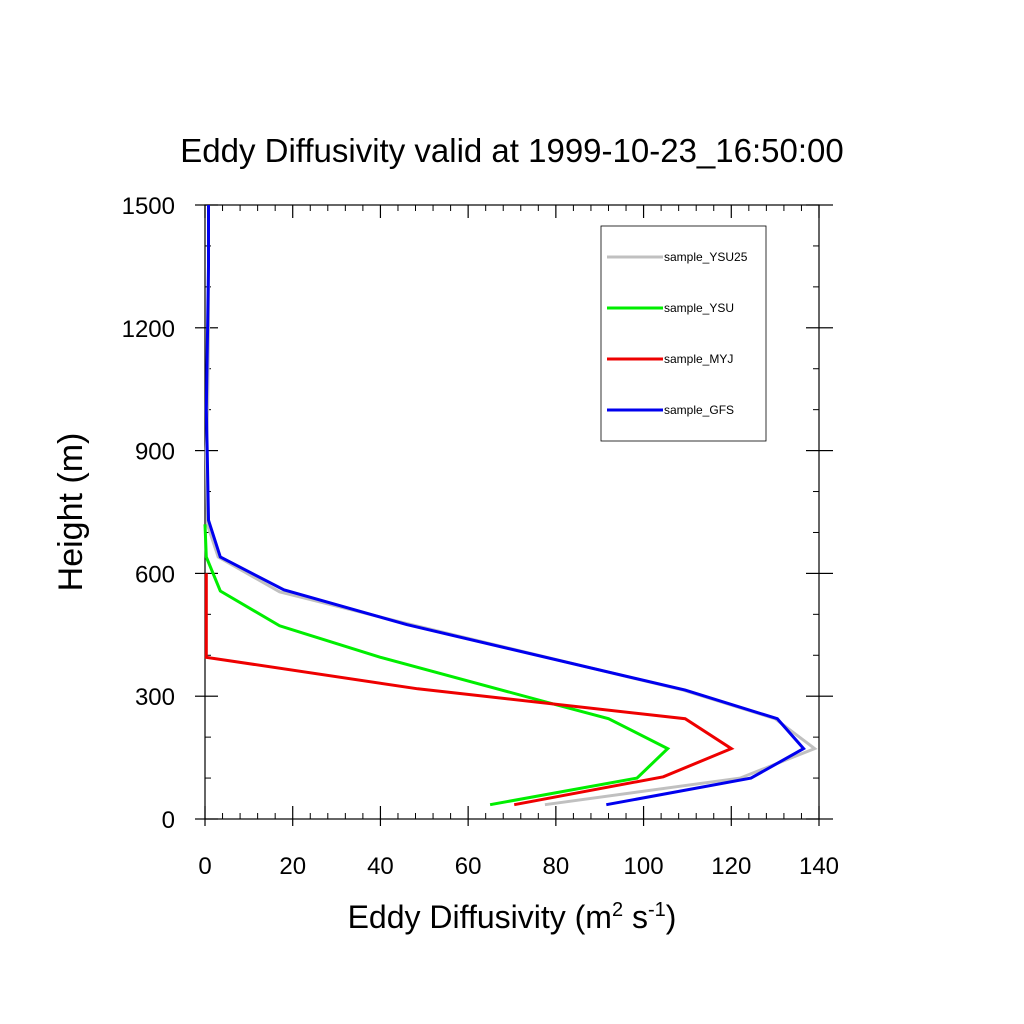 Image resolution: width=1024 pixels, height=1024 pixels. Describe the element at coordinates (204, 866) in the screenshot. I see `x-tick-label: 0` at that location.